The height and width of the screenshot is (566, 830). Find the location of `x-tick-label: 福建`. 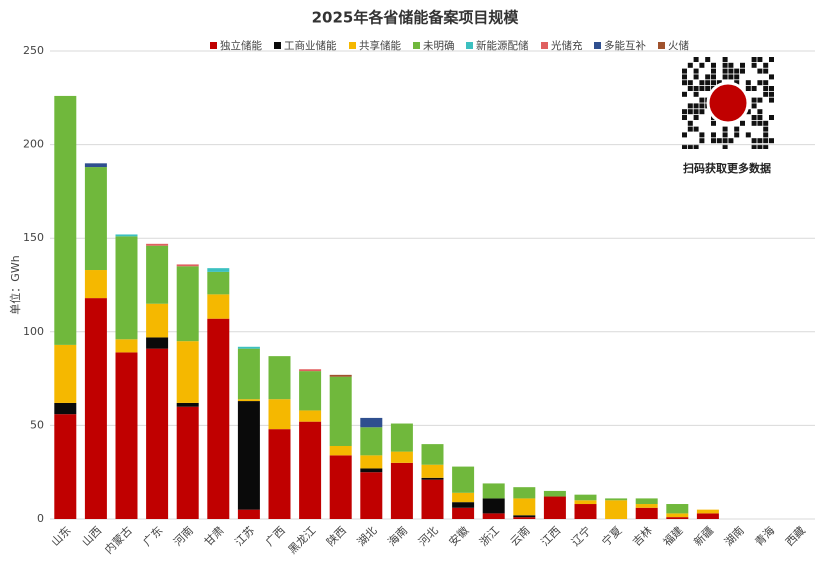

x-tick-label: 福建 is located at coordinates (672, 535).